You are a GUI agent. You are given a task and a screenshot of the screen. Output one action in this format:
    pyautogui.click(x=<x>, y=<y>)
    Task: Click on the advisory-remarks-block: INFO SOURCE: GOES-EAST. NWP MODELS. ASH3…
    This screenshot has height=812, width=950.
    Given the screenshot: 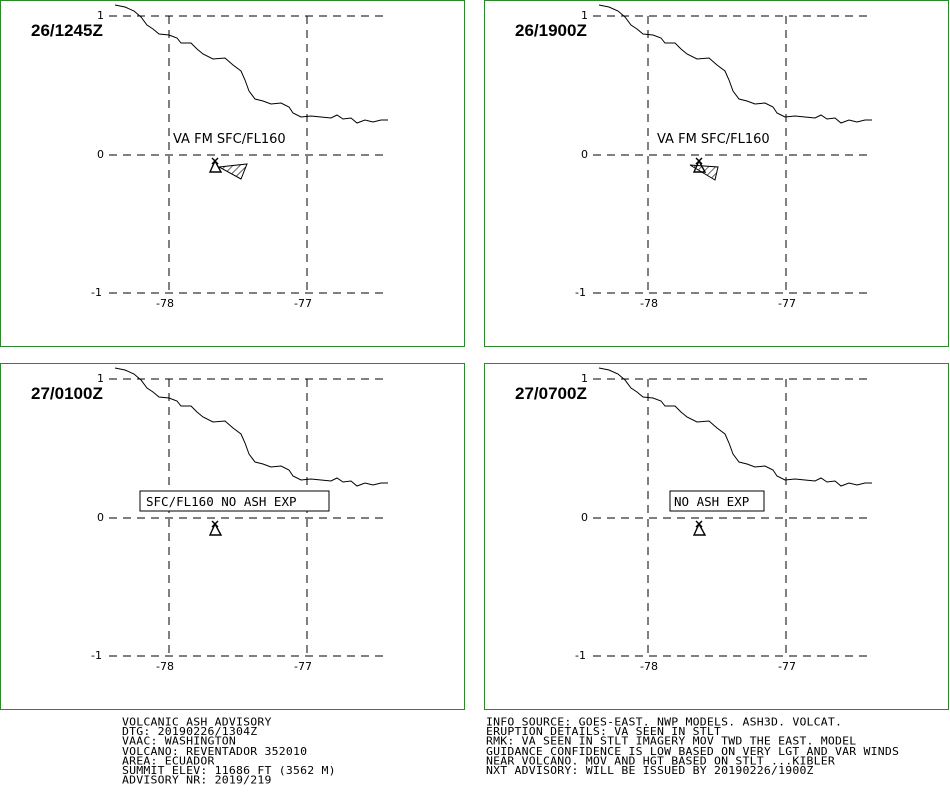 What is the action you would take?
    pyautogui.click(x=693, y=746)
    